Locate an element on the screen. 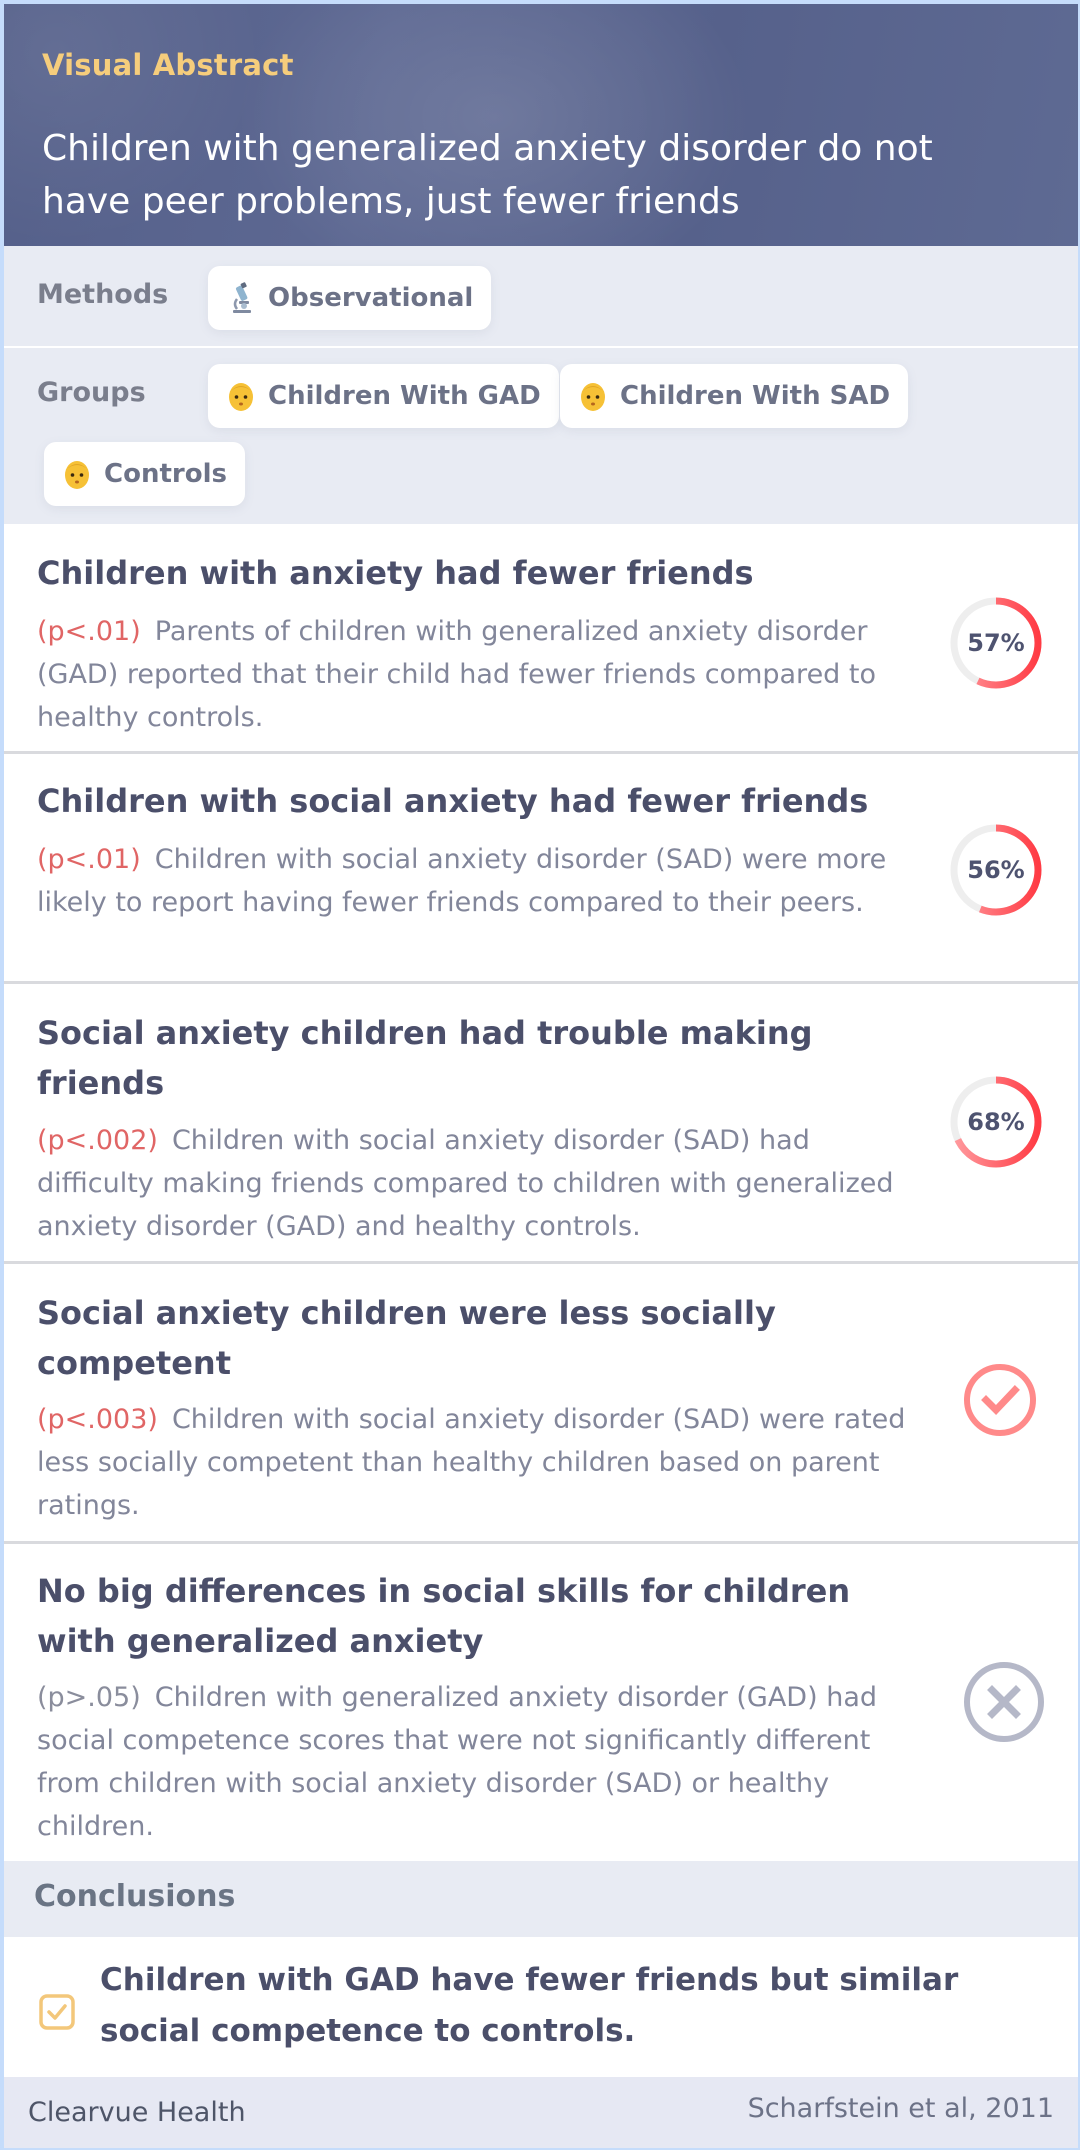 This screenshot has height=2150, width=1080. percent-label: 57% is located at coordinates (996, 643).